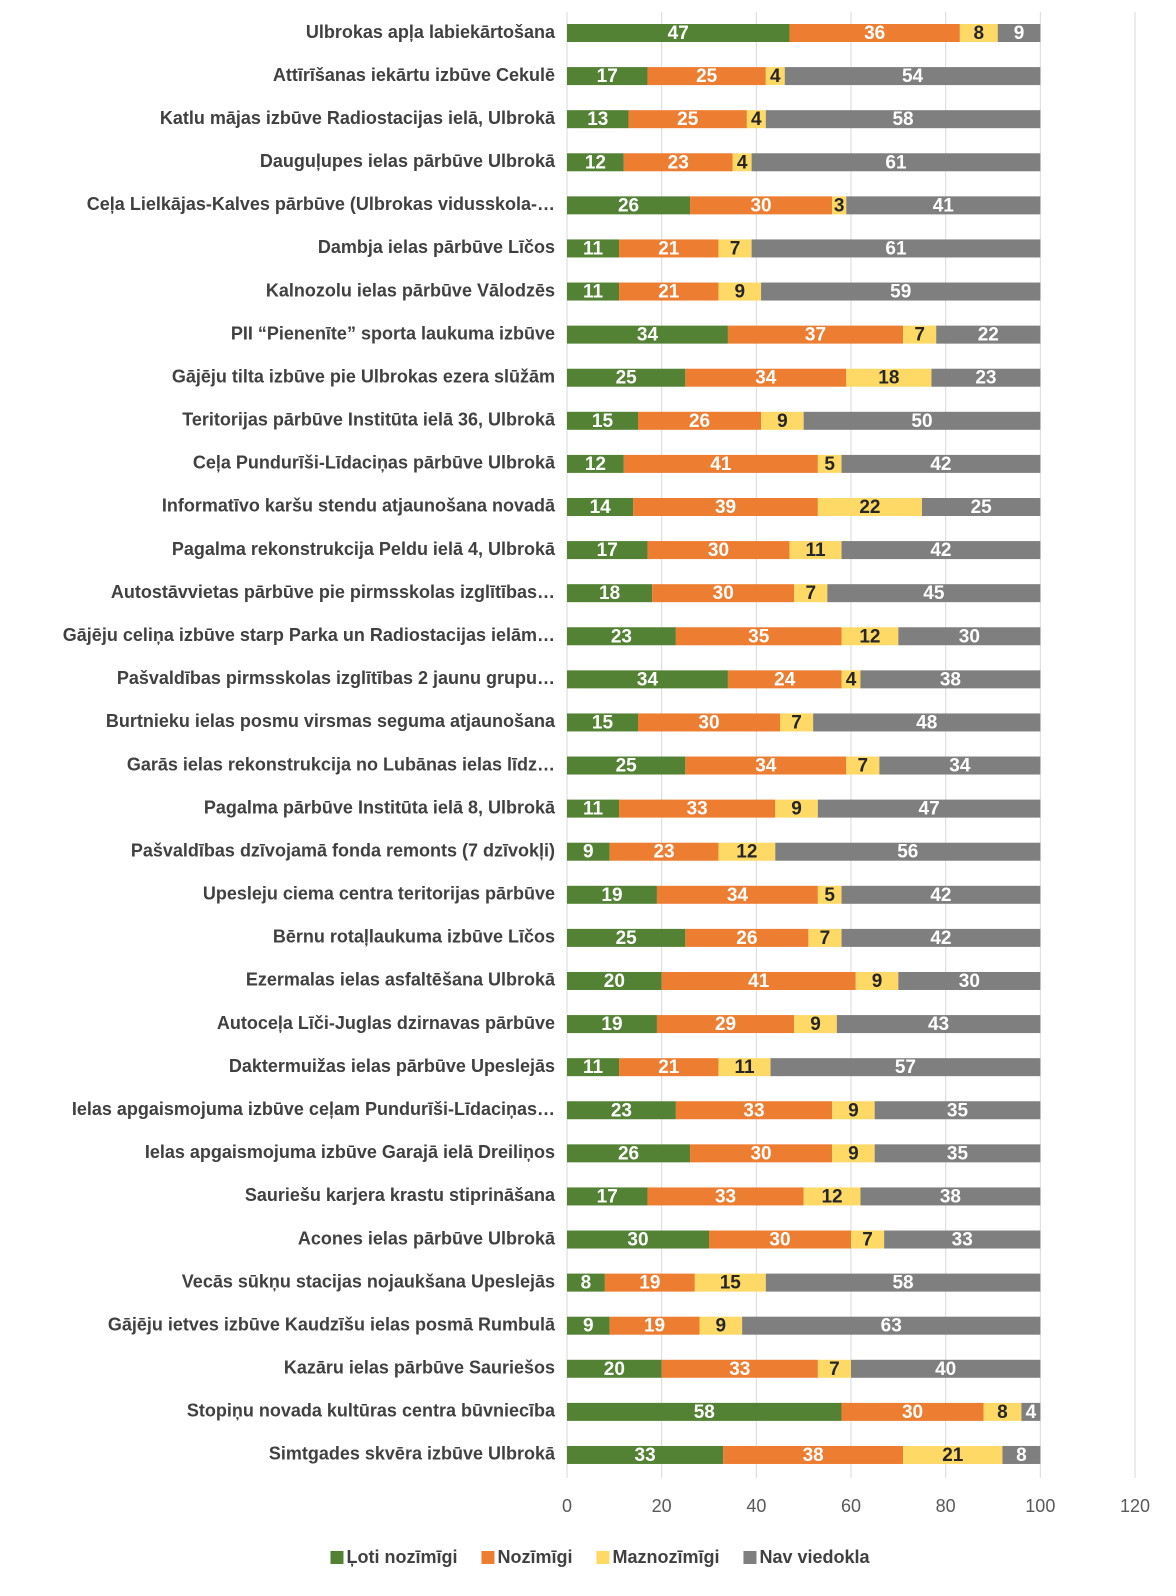 The width and height of the screenshot is (1176, 1596). What do you see at coordinates (393, 333) in the screenshot?
I see `category-label: PII “Pienenīte” sporta laukuma izbūve` at bounding box center [393, 333].